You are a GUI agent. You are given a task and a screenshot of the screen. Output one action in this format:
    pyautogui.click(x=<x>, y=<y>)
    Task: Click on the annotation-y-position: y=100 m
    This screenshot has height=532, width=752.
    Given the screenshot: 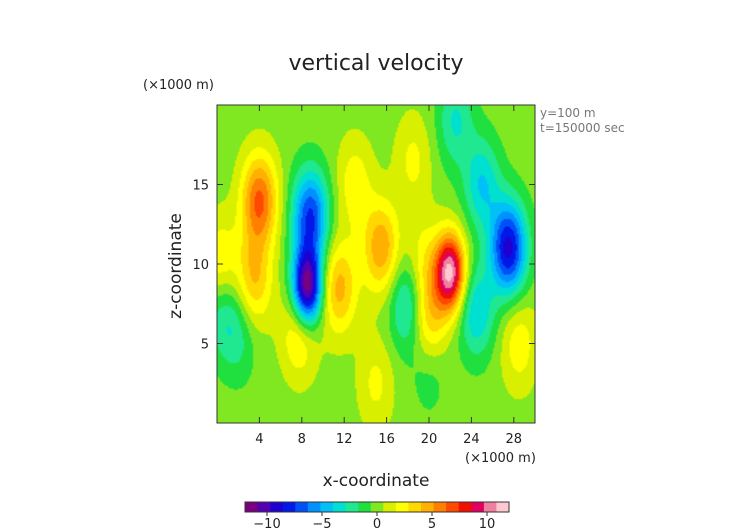 What is the action you would take?
    pyautogui.click(x=568, y=113)
    